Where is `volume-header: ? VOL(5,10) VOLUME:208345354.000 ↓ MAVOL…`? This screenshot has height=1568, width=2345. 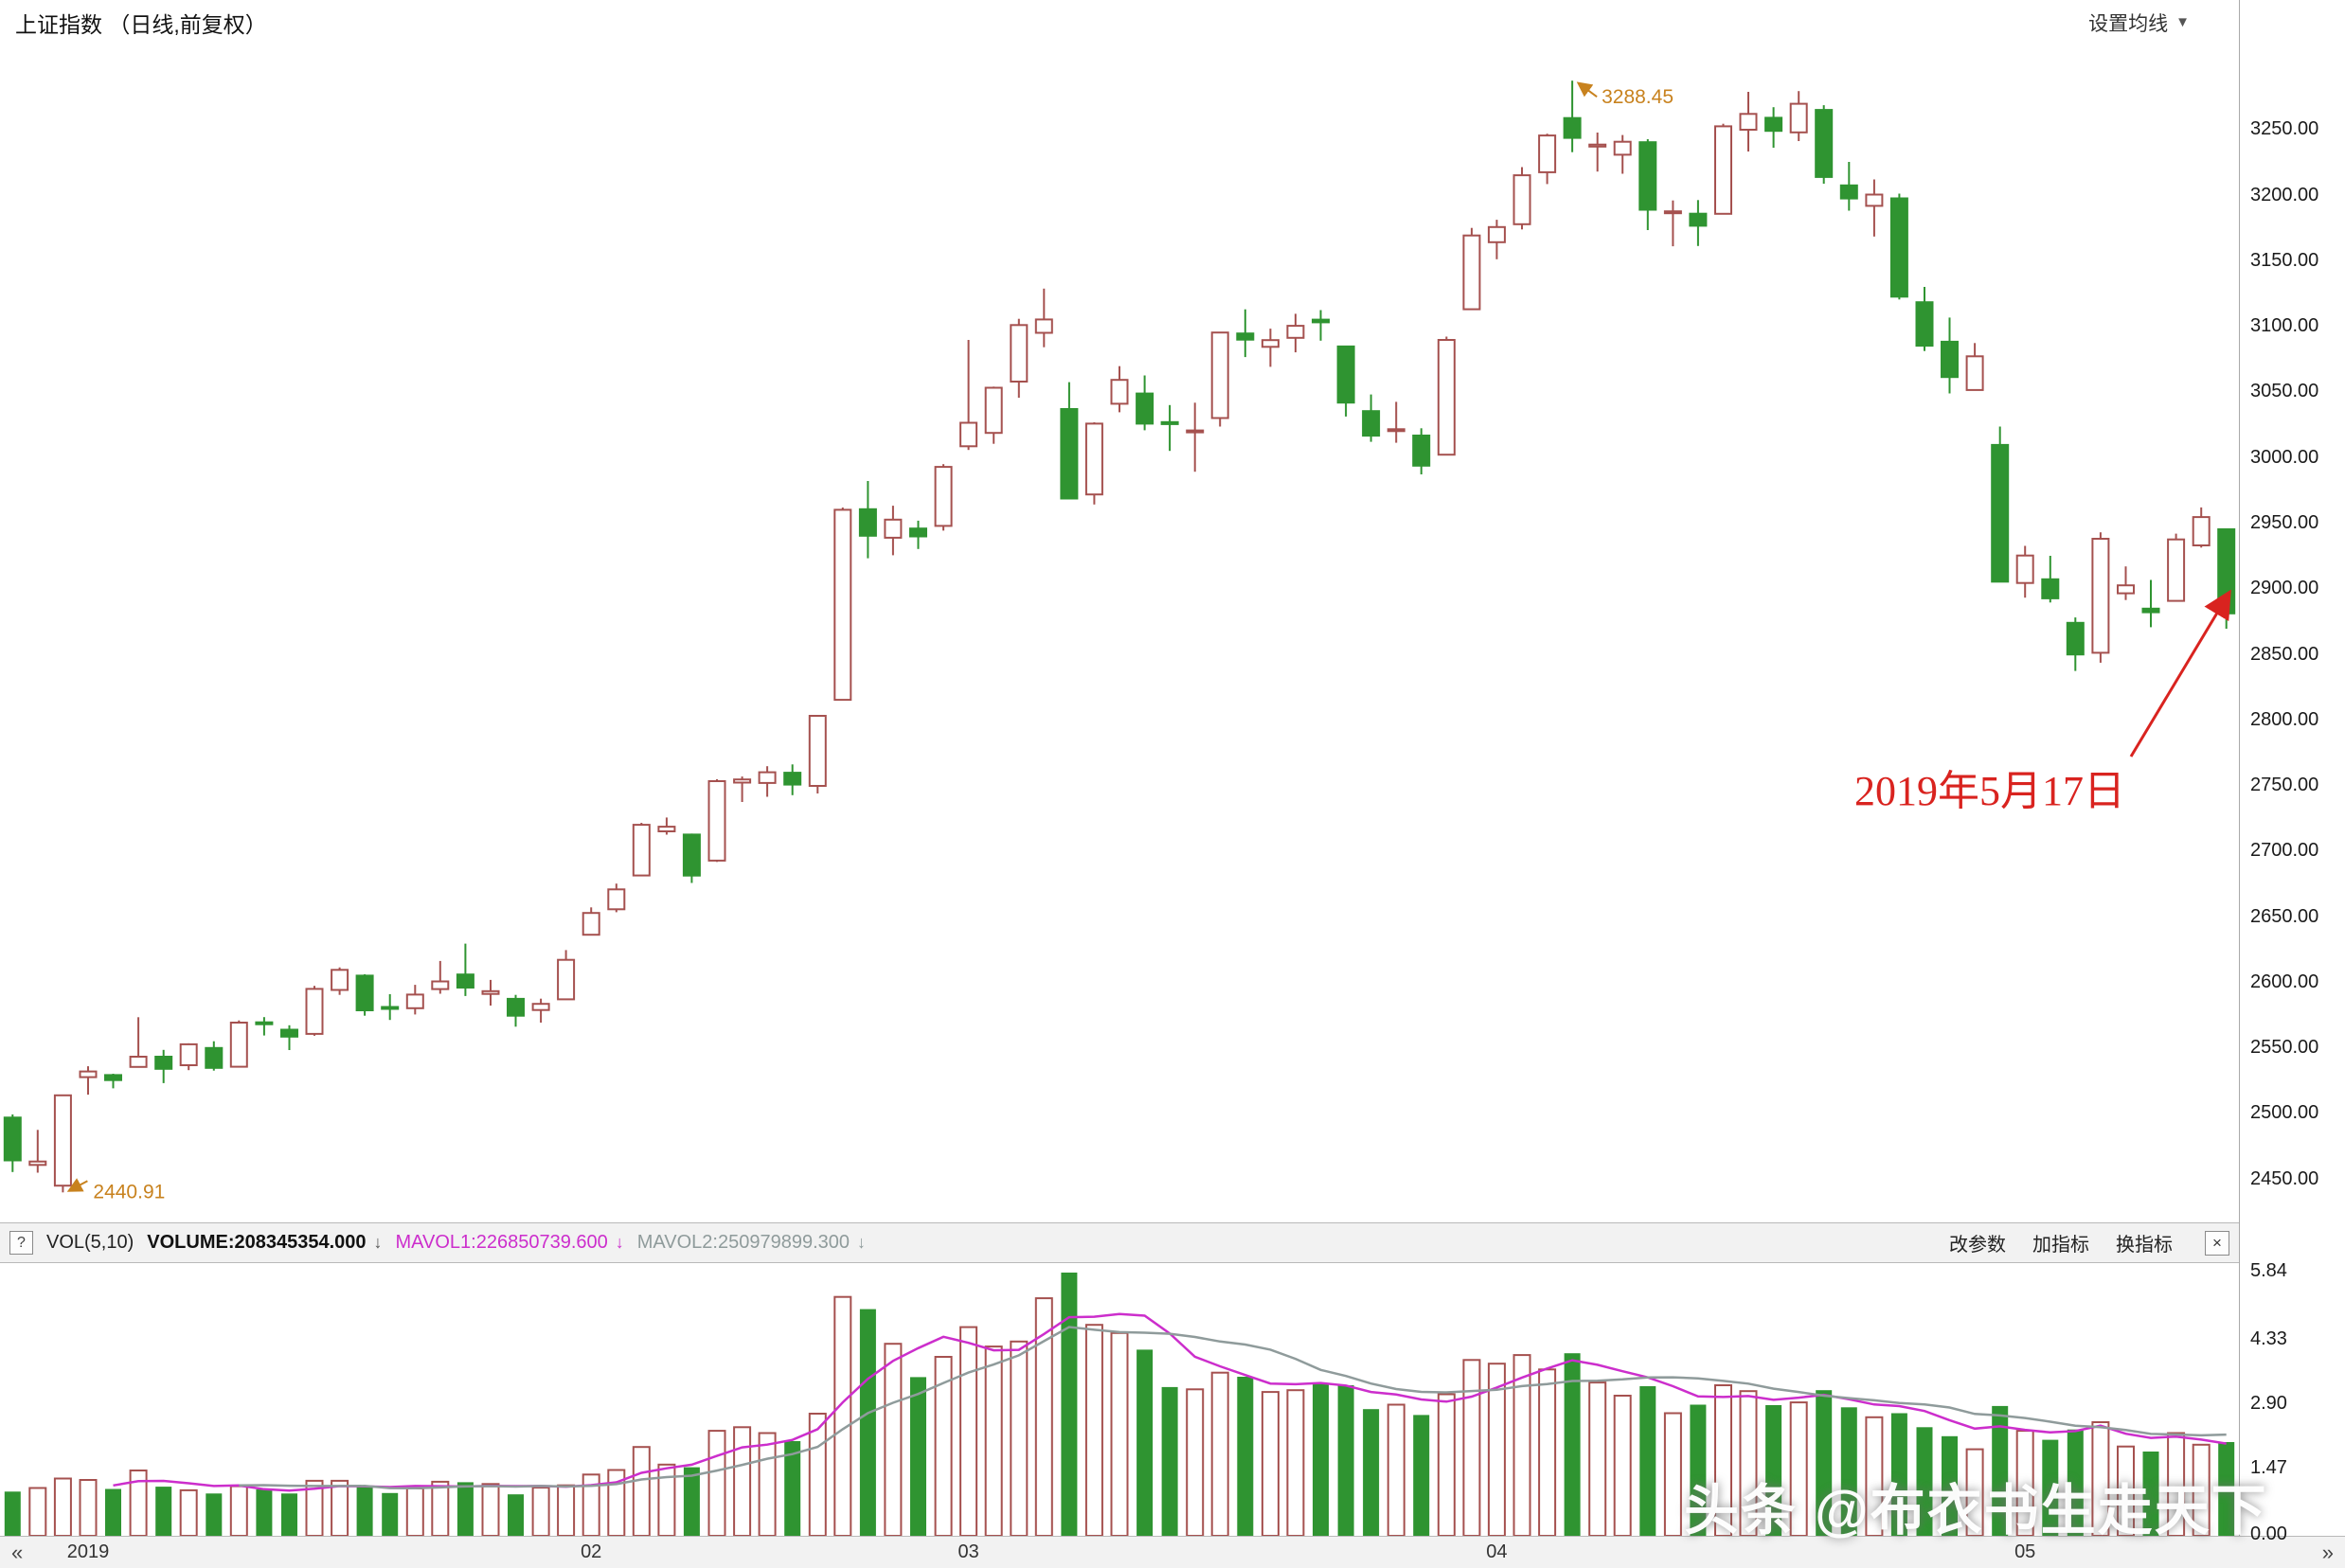 volume-header: ? VOL(5,10) VOLUME:208345354.000 ↓ MAVOL… is located at coordinates (1119, 1242).